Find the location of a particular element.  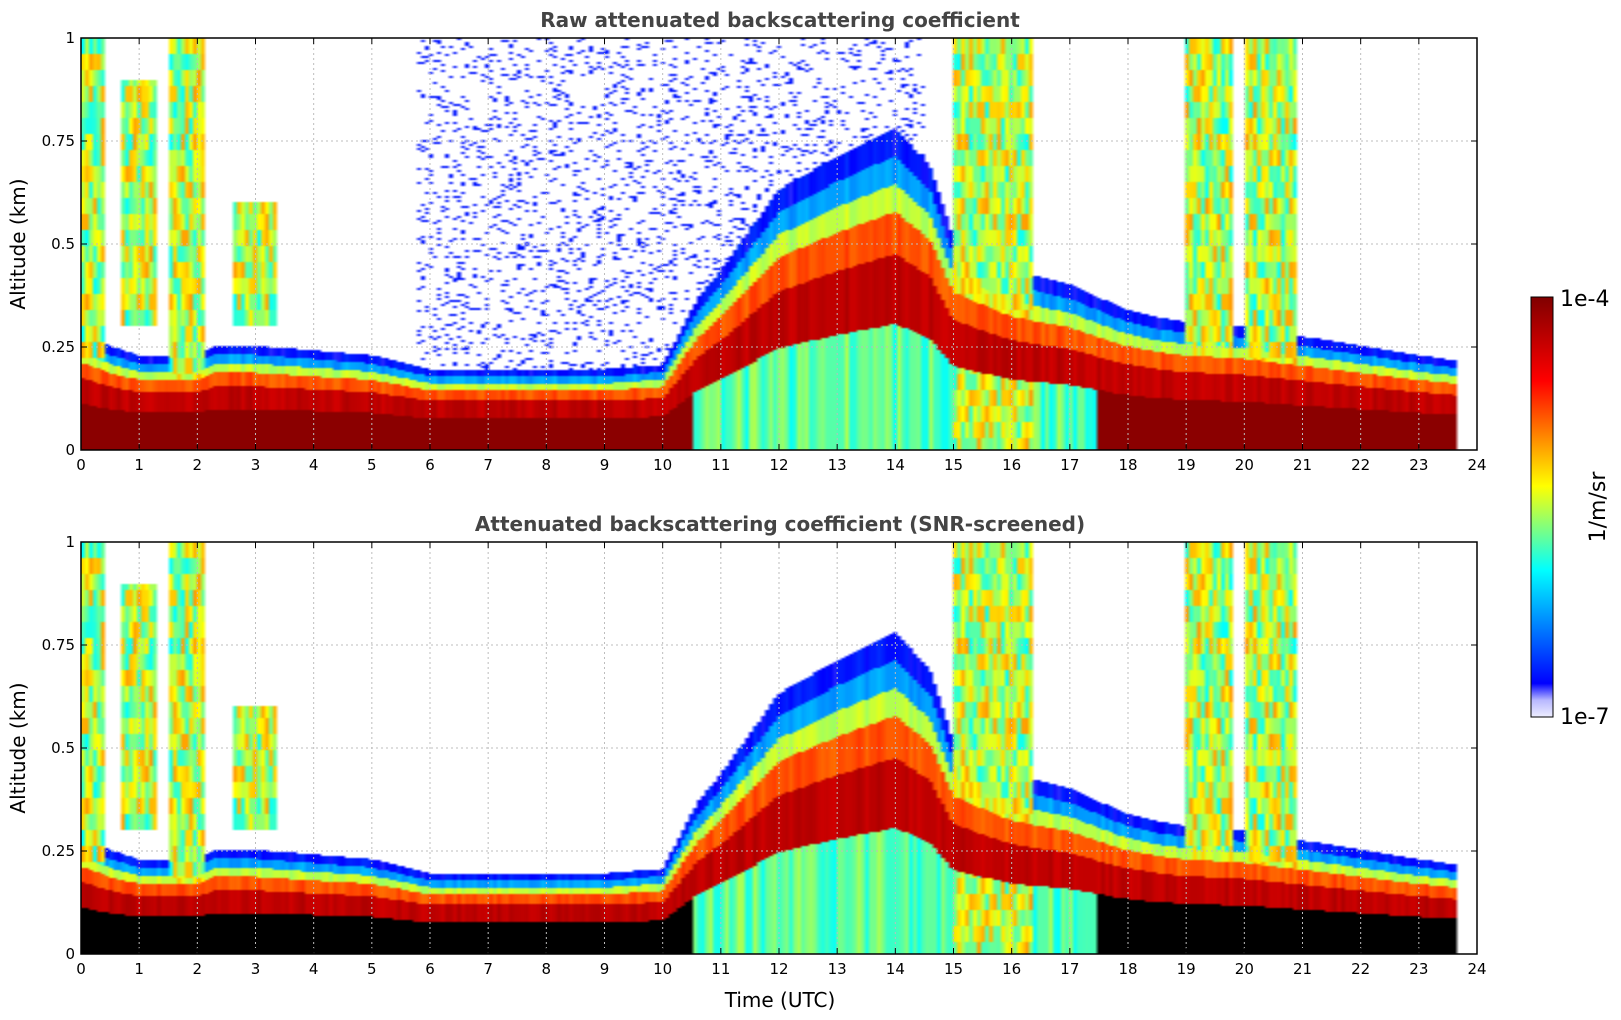

colorbar-gradient is located at coordinates (1542, 507).